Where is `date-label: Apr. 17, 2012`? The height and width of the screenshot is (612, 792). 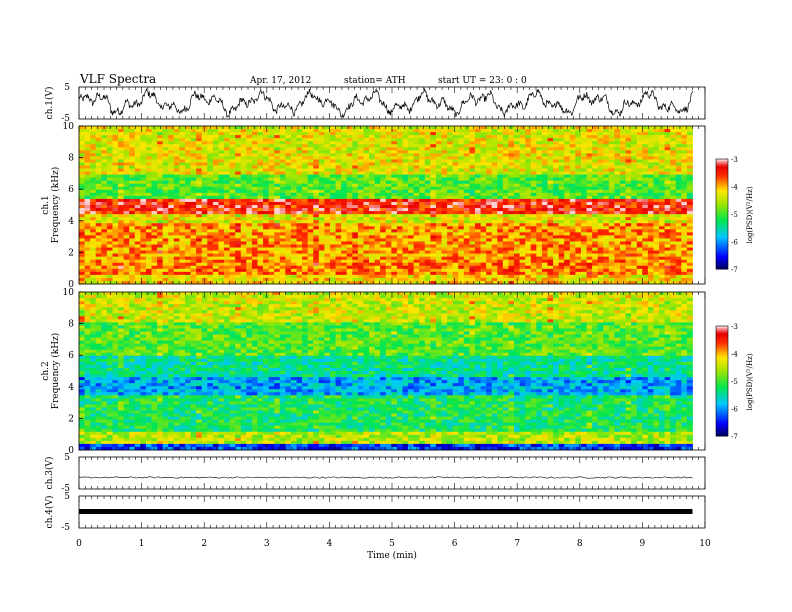
date-label: Apr. 17, 2012 is located at coordinates (280, 81).